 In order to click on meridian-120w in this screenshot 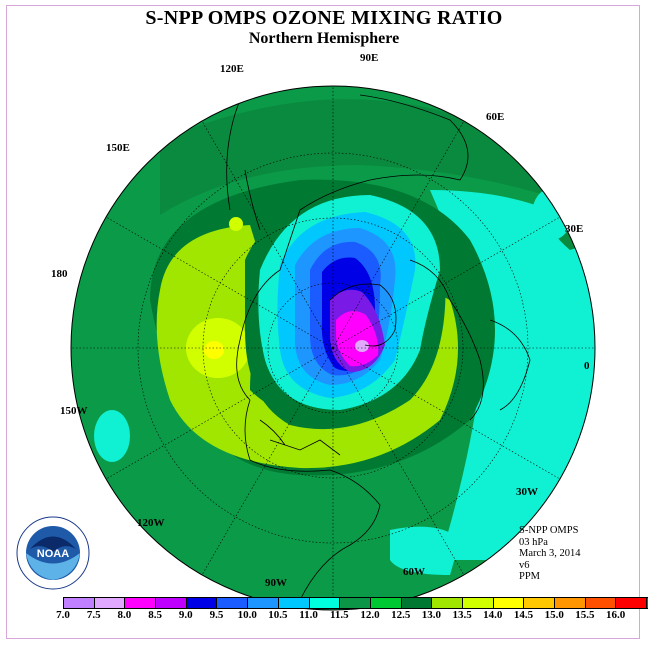, I will do `click(267, 461)`.